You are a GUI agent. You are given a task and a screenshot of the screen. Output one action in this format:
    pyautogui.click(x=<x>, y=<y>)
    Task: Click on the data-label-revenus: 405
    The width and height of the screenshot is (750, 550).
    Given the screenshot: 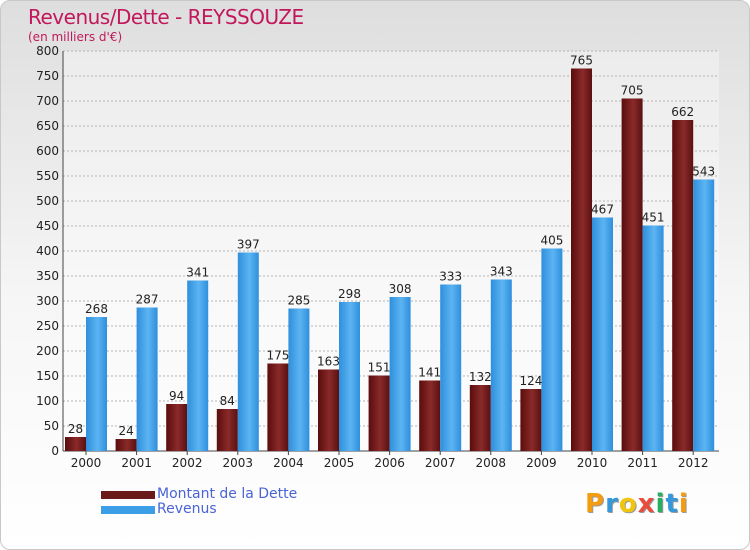 What is the action you would take?
    pyautogui.click(x=551, y=241)
    